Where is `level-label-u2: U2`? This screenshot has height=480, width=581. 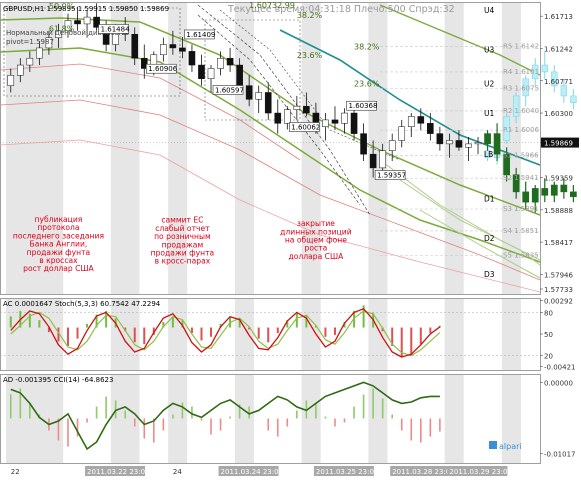
level-label-u2: U2 is located at coordinates (489, 84).